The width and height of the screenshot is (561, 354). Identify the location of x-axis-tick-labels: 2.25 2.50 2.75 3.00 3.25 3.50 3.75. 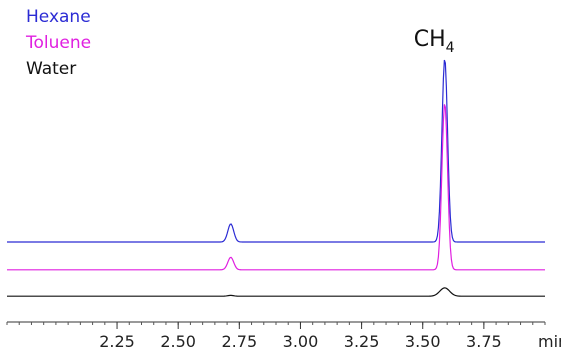
(300, 341).